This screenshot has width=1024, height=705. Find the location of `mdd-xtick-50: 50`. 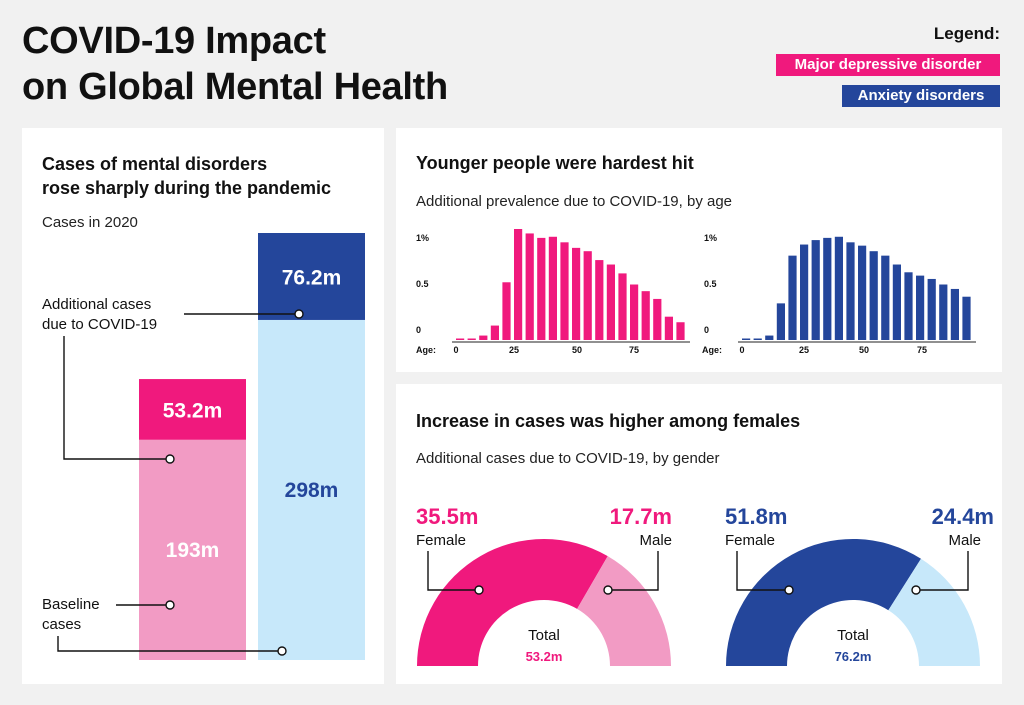

mdd-xtick-50: 50 is located at coordinates (577, 350).